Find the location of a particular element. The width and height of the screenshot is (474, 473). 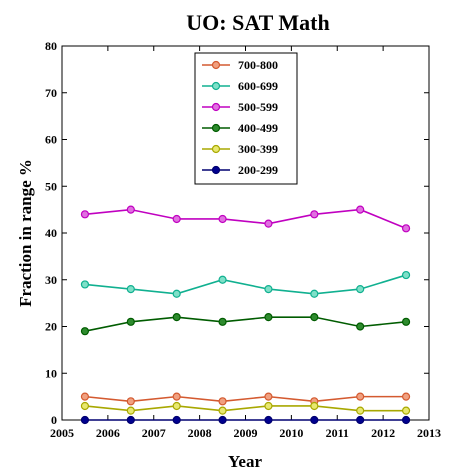

x-axis-label: Year is located at coordinates (245, 461).